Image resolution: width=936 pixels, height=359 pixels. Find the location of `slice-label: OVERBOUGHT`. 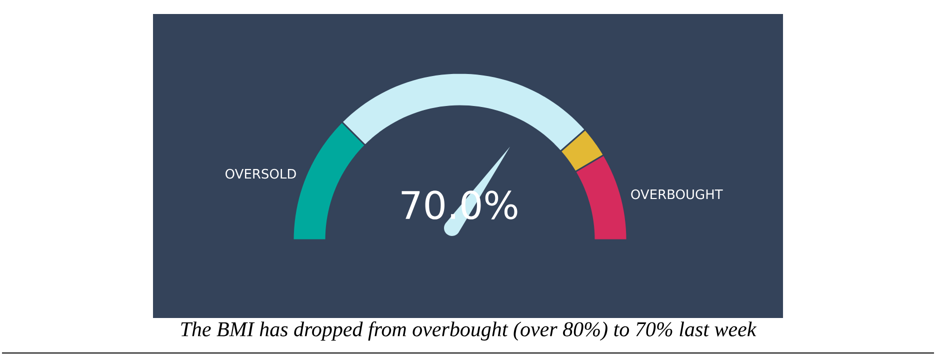

slice-label: OVERBOUGHT is located at coordinates (677, 194).